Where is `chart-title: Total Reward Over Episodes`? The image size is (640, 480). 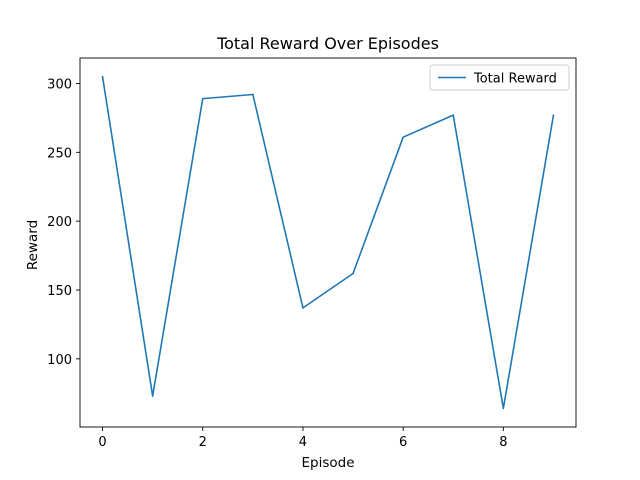
chart-title: Total Reward Over Episodes is located at coordinates (327, 43).